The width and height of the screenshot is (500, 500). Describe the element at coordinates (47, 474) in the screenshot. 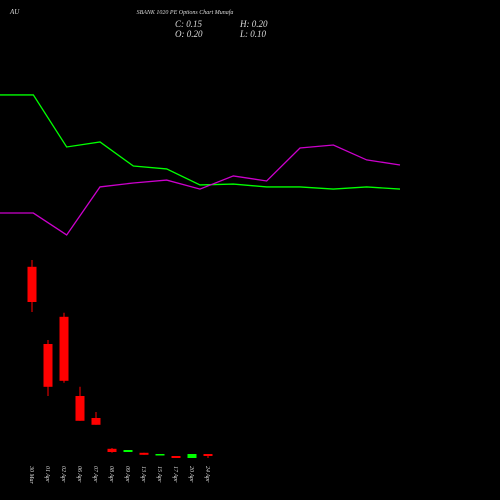

I see `x-tick-label: 01 Apr` at that location.